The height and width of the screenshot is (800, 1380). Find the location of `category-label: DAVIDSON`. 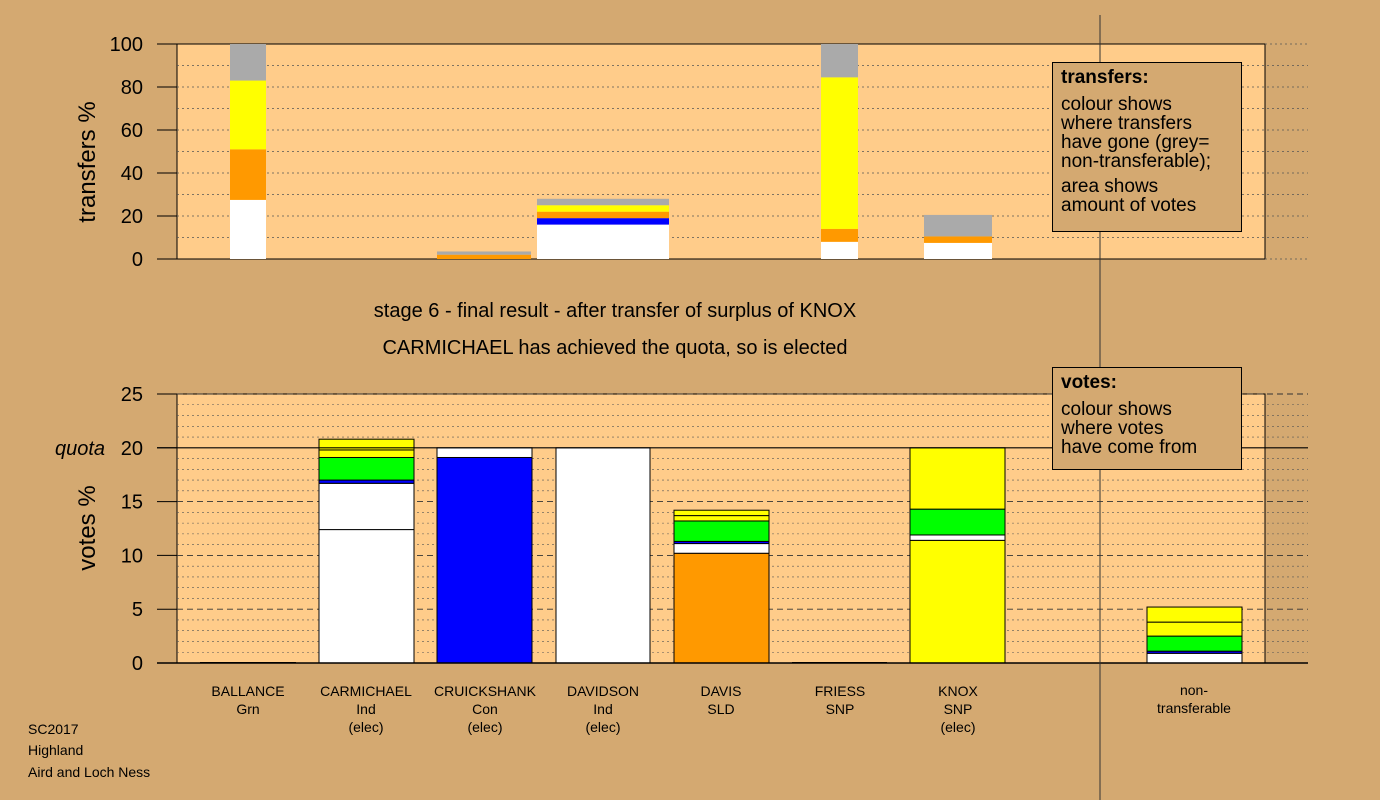

category-label: DAVIDSON is located at coordinates (603, 691).